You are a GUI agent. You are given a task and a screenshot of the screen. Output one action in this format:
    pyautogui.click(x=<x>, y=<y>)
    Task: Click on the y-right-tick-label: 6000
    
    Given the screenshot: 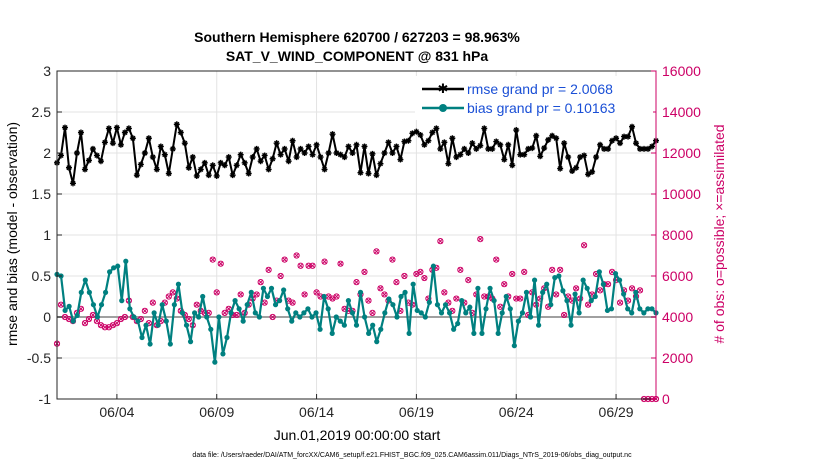 What is the action you would take?
    pyautogui.click(x=677, y=276)
    